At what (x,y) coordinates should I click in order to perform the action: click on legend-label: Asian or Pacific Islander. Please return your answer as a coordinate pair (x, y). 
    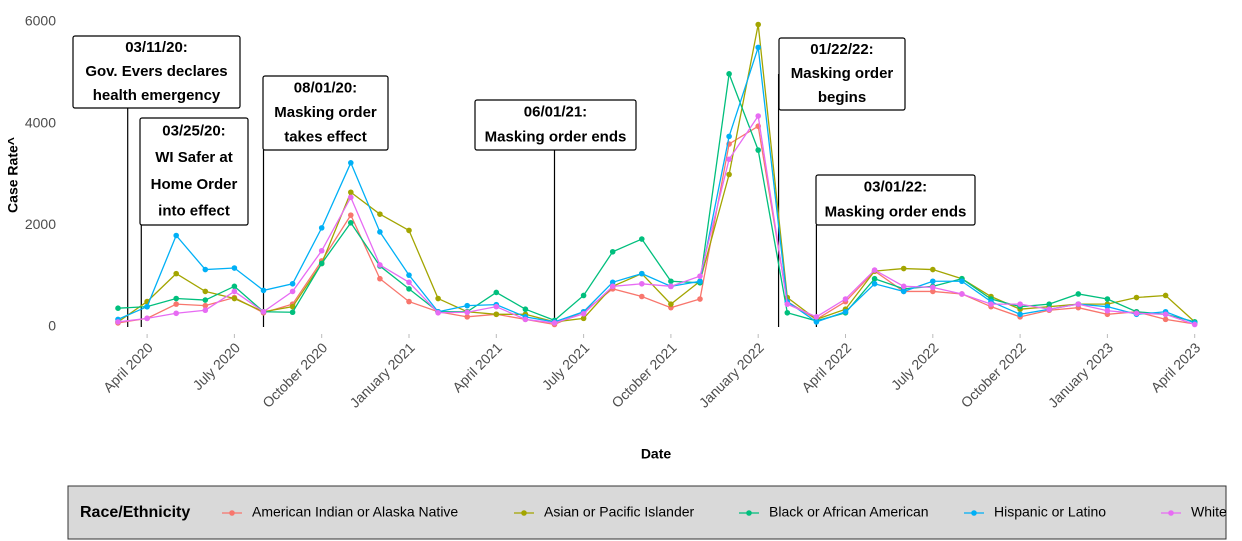
    Looking at the image, I should click on (619, 512).